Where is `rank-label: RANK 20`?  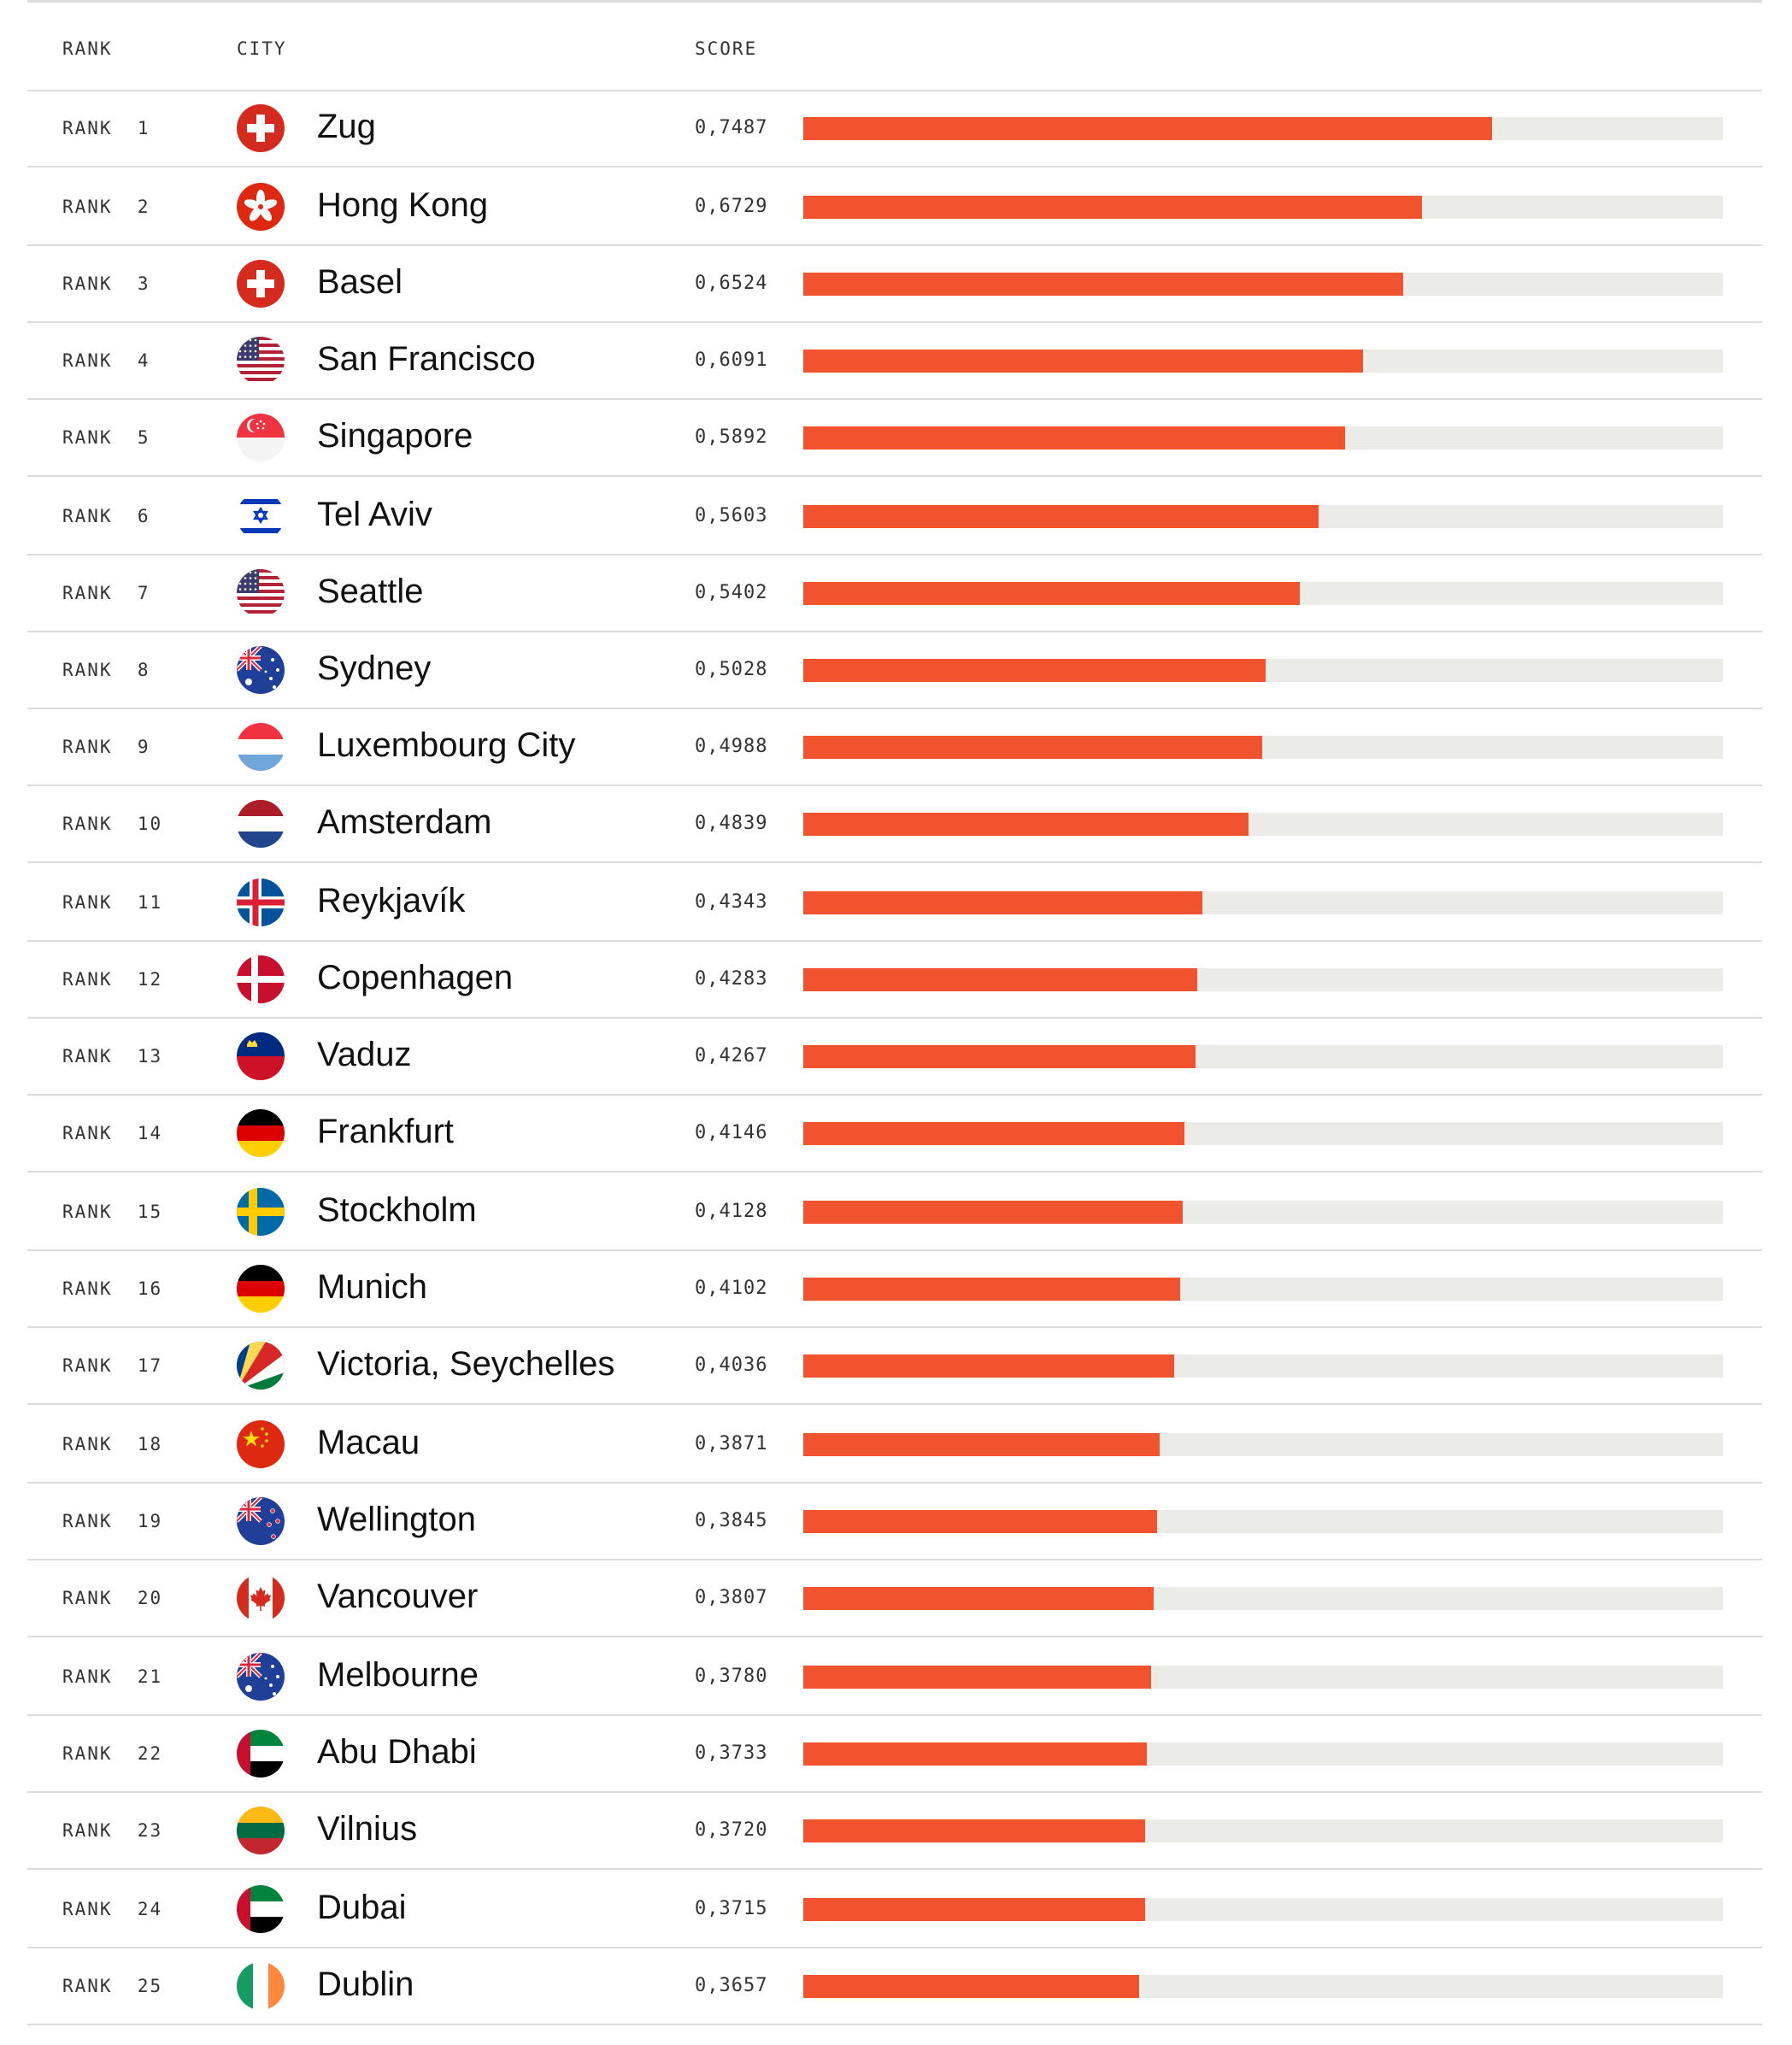 rank-label: RANK 20 is located at coordinates (112, 1598).